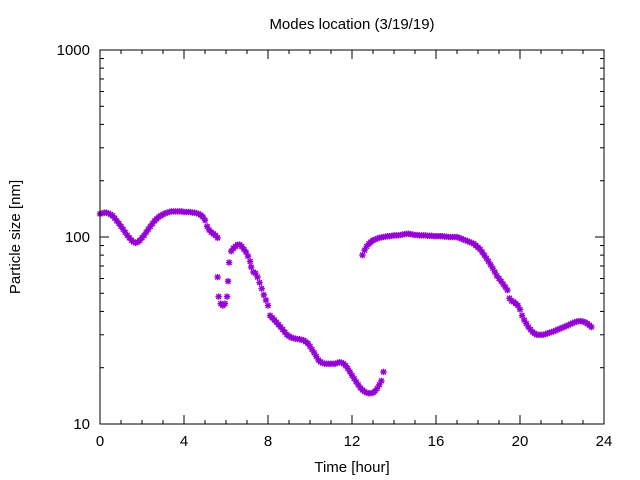  I want to click on chart-title: Modes location (3/19/19), so click(351, 24).